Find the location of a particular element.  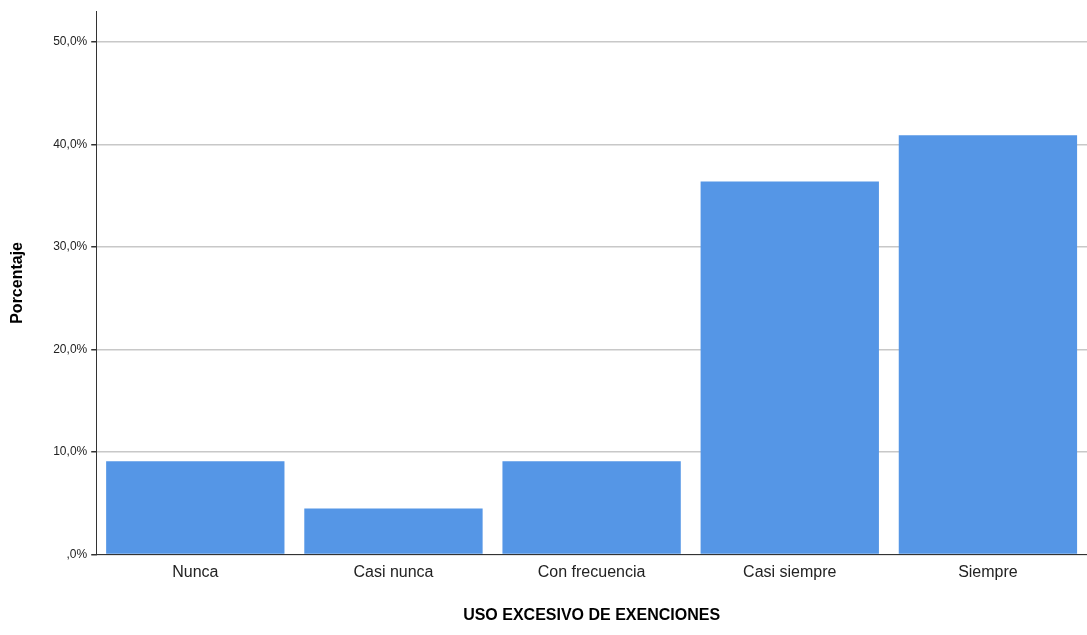

y-tick-label: 20,0% is located at coordinates (70, 348).